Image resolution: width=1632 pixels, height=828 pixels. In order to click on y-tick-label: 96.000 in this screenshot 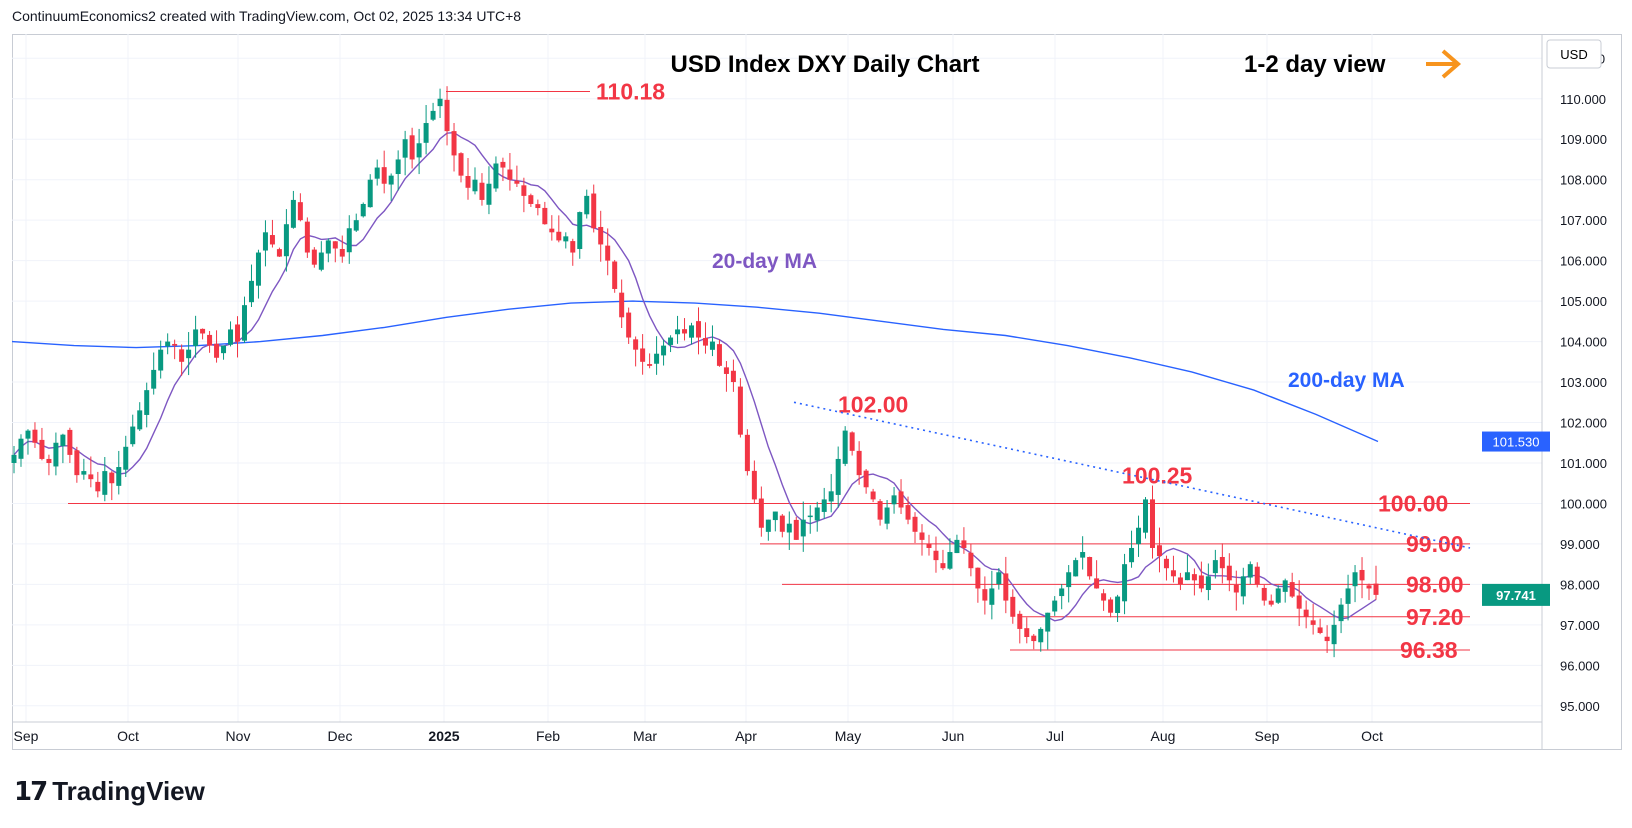, I will do `click(1580, 665)`.